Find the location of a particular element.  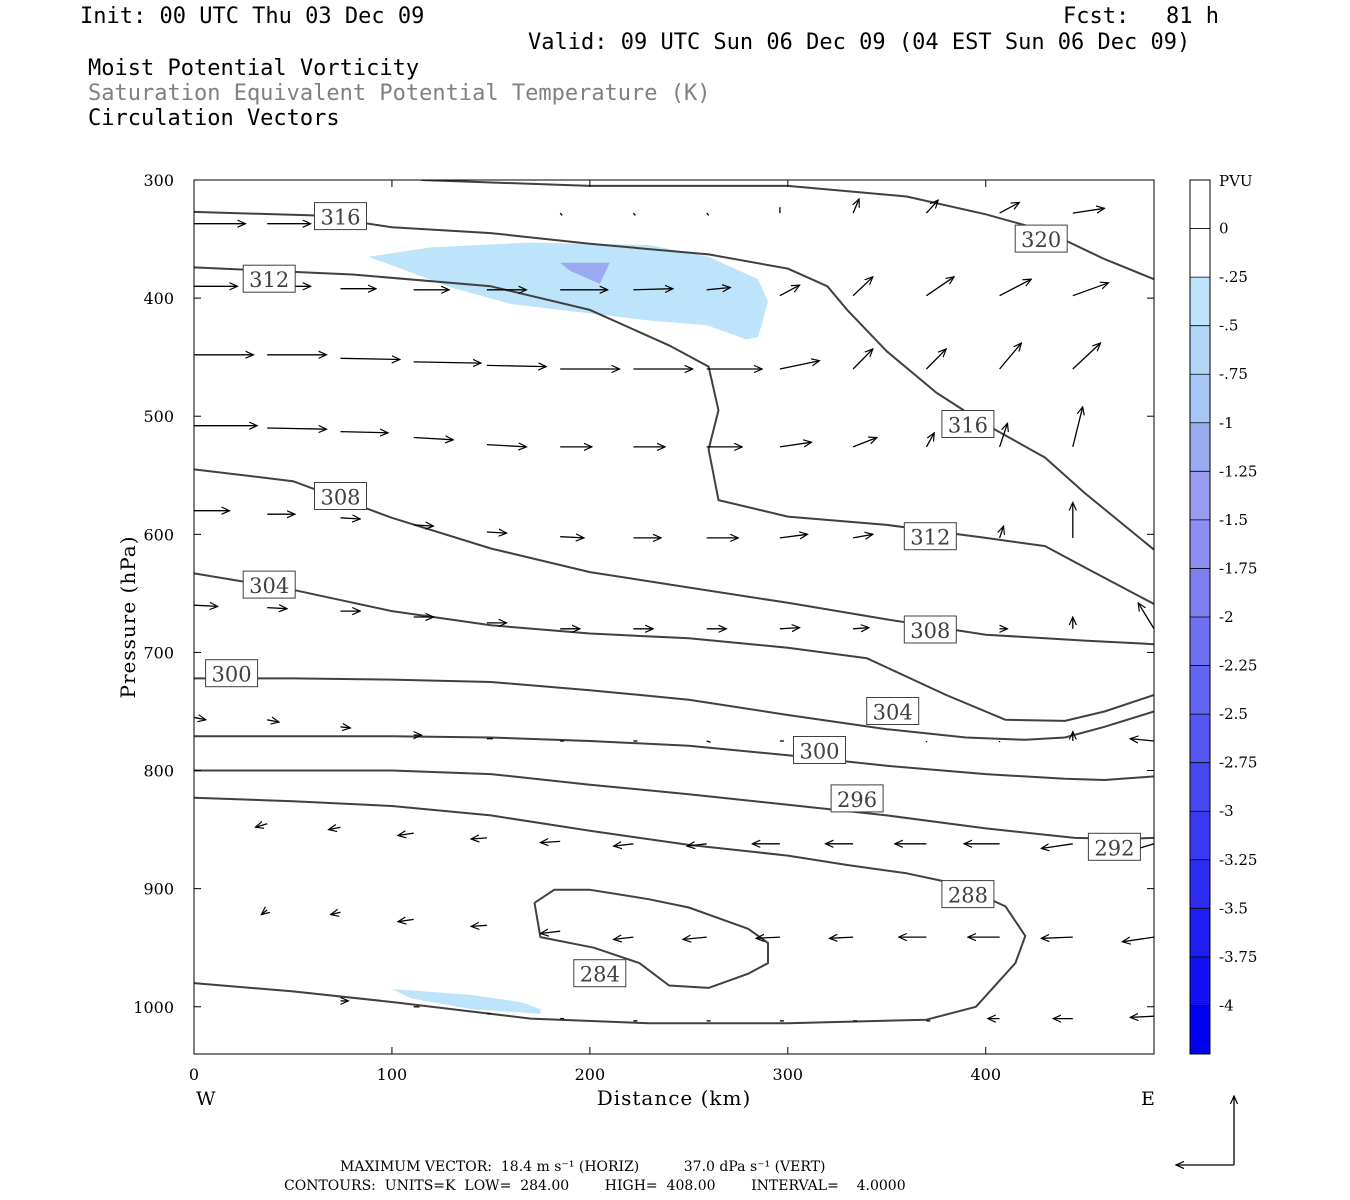

contour-label: 296 is located at coordinates (857, 800).